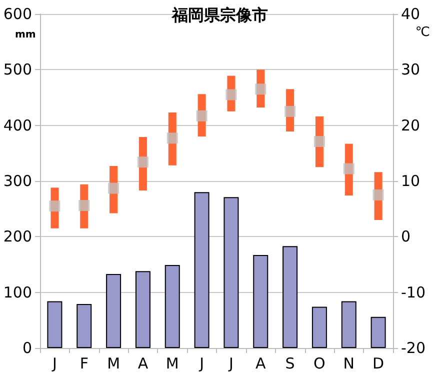  I want to click on y2-tick-label: 40, so click(410, 14).